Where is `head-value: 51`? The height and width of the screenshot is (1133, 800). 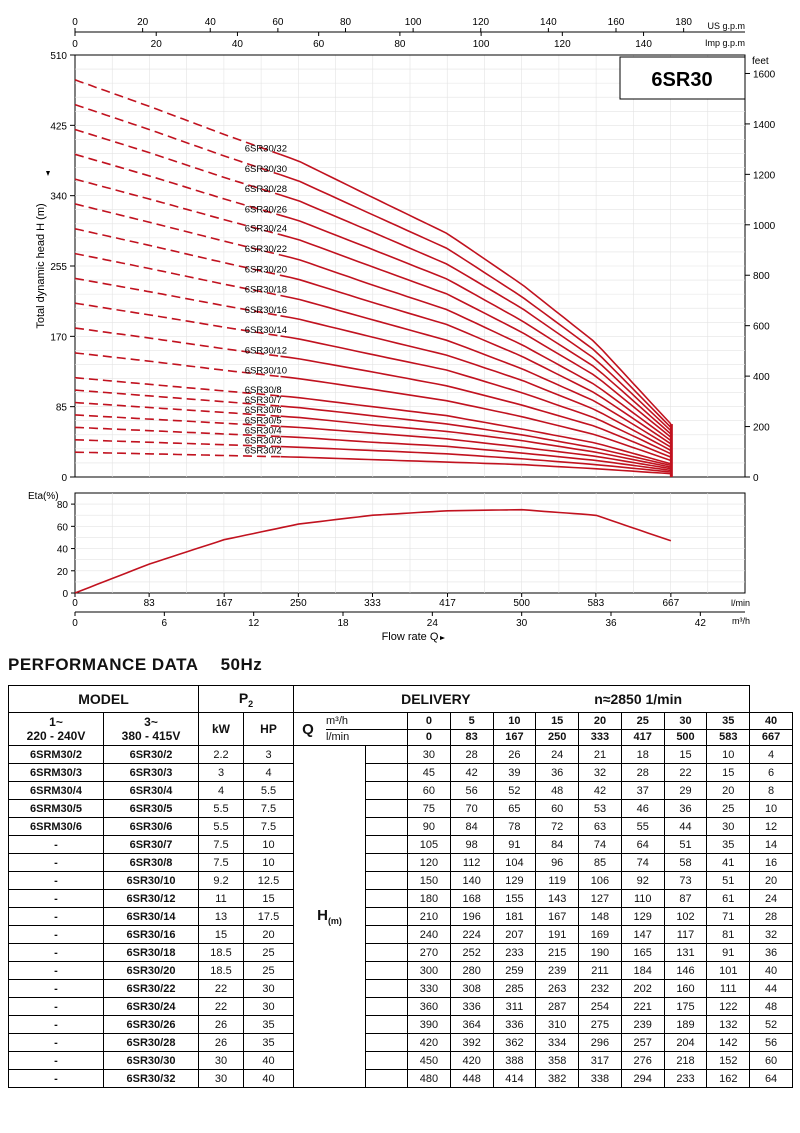
head-value: 51 is located at coordinates (685, 844).